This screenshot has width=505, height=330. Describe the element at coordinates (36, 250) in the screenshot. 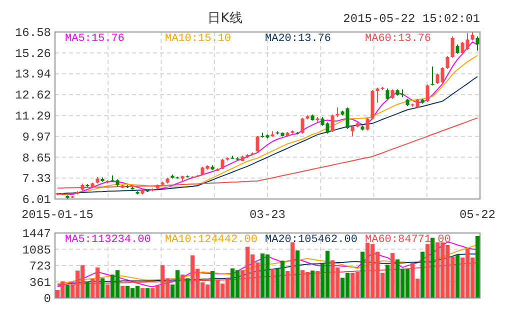

I see `y-tick-label: 1085` at that location.